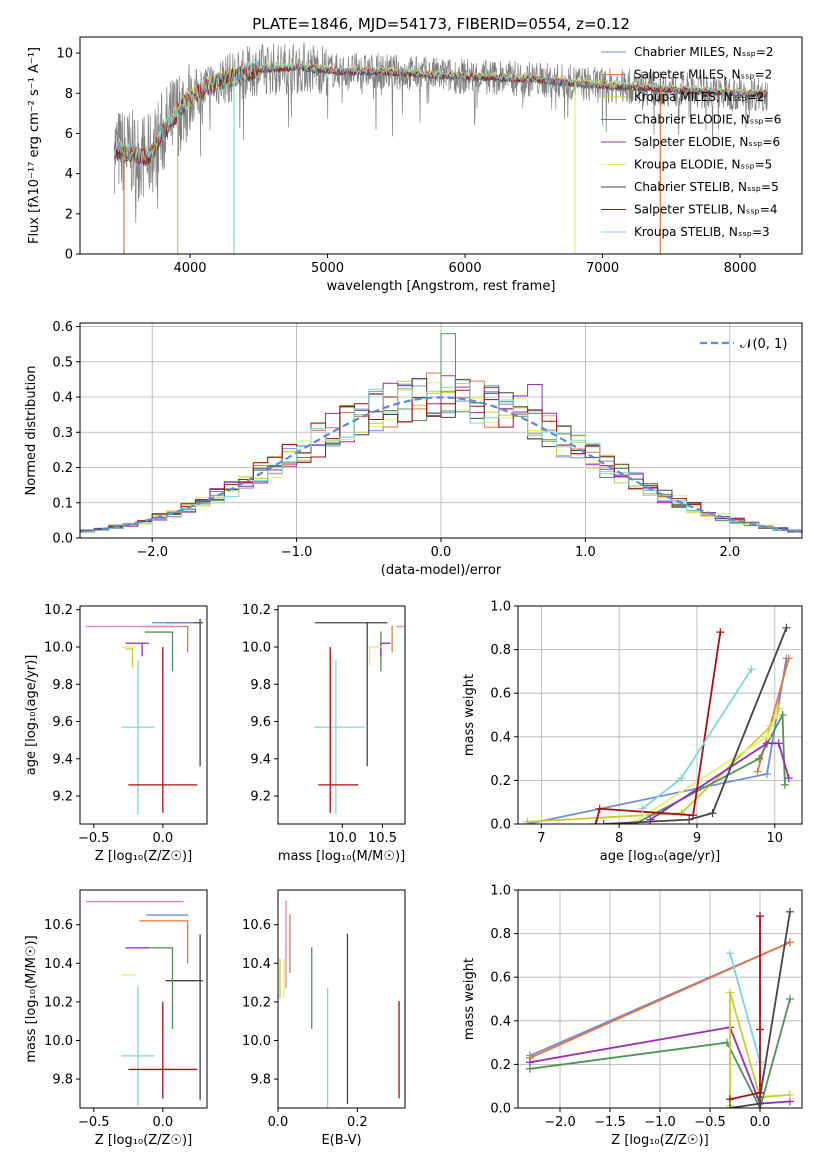  Describe the element at coordinates (62, 722) in the screenshot. I see `y-tick-label: 9.6` at that location.